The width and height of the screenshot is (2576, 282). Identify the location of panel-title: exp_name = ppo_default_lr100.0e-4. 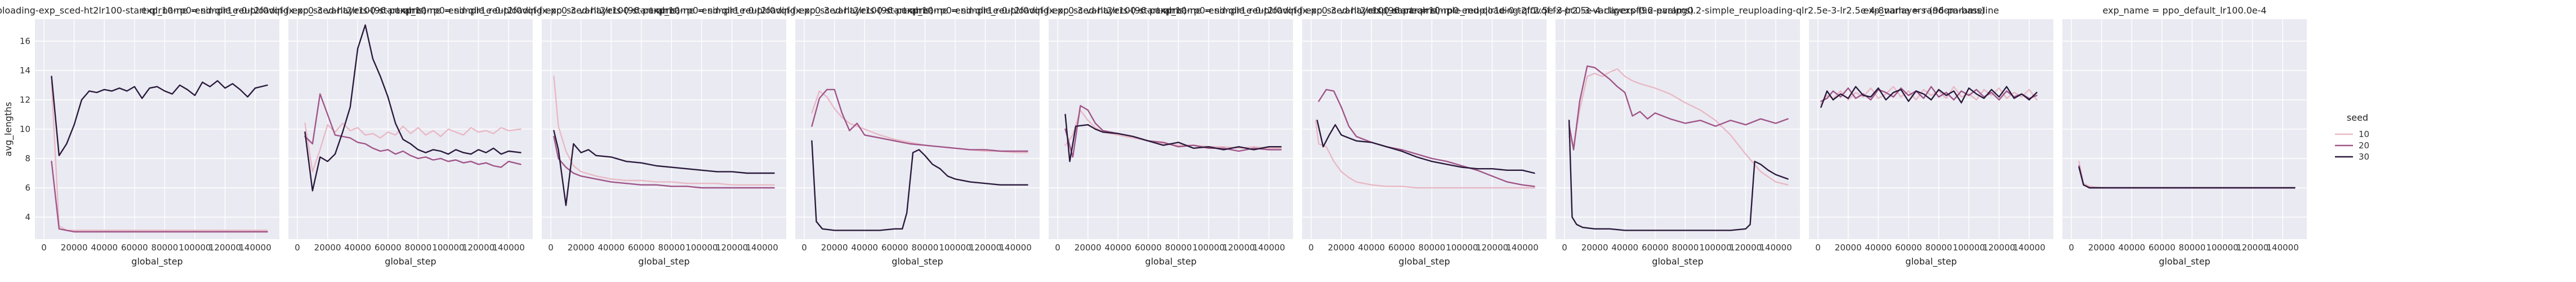
(2184, 10).